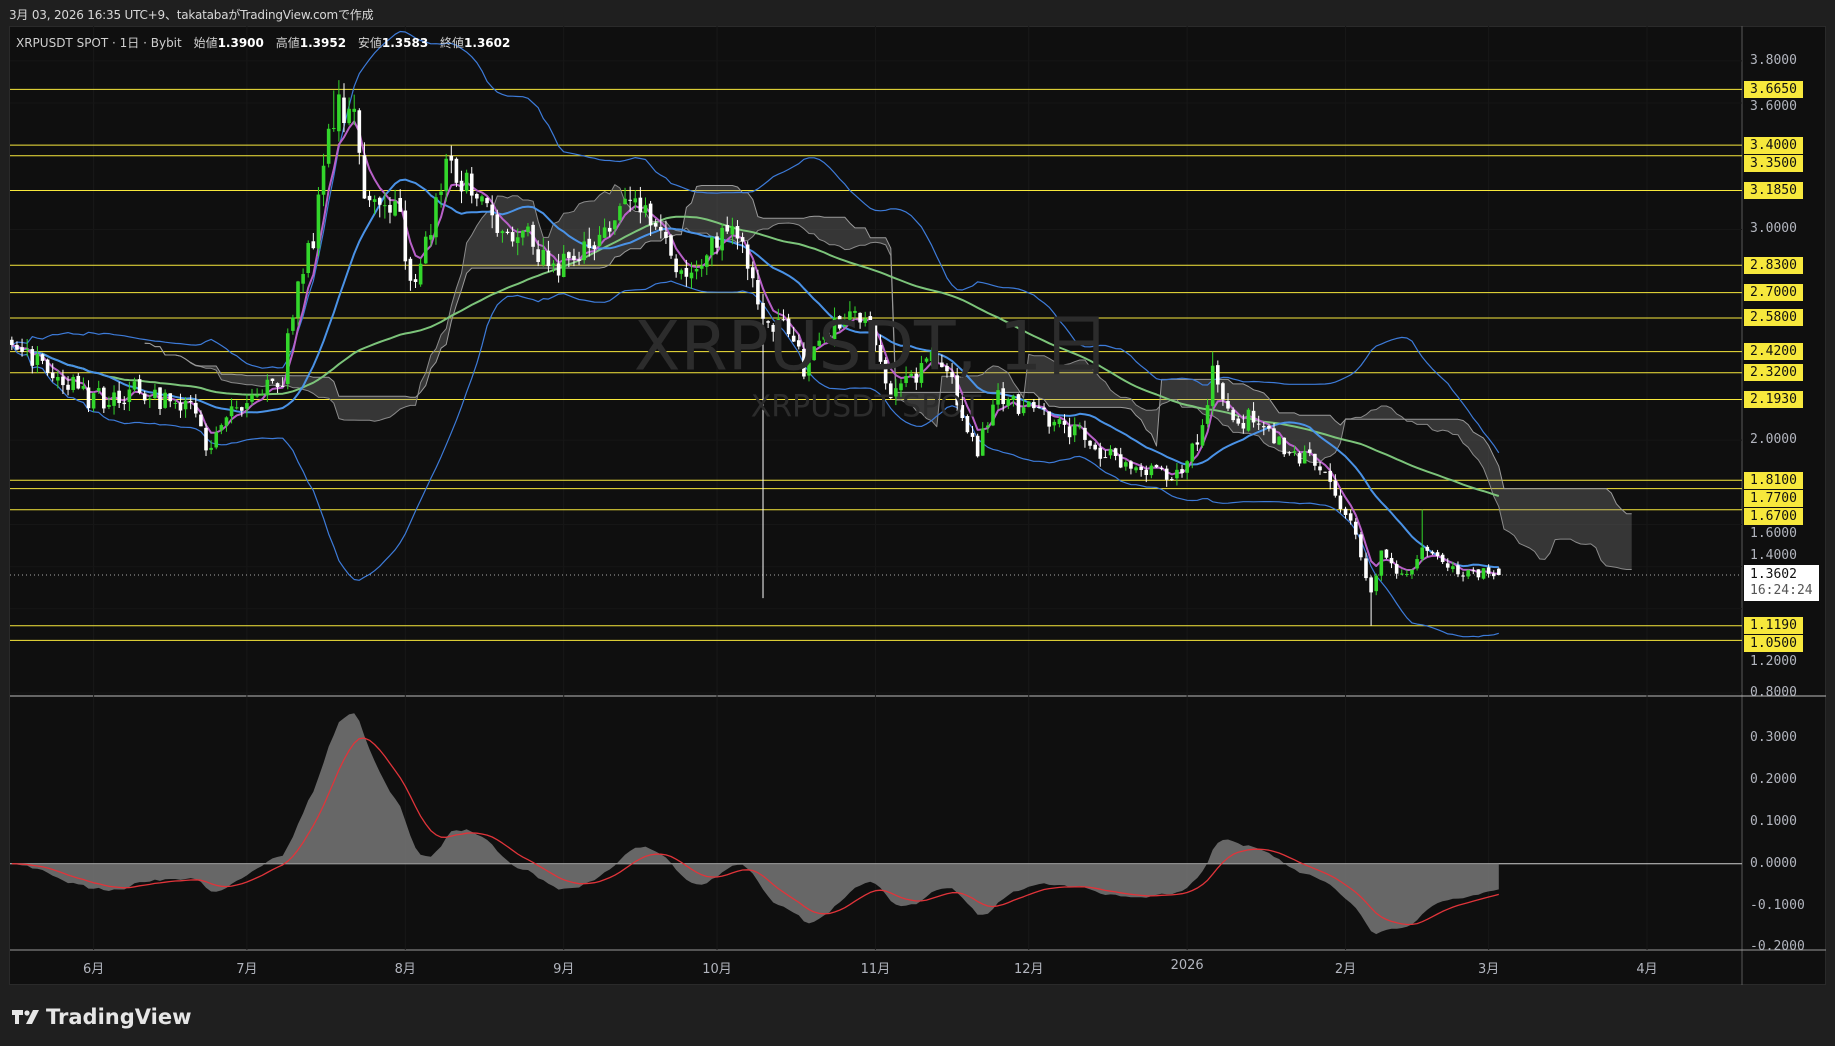 The height and width of the screenshot is (1046, 1835). I want to click on bar-countdown: 16:24:24, so click(1781, 590).